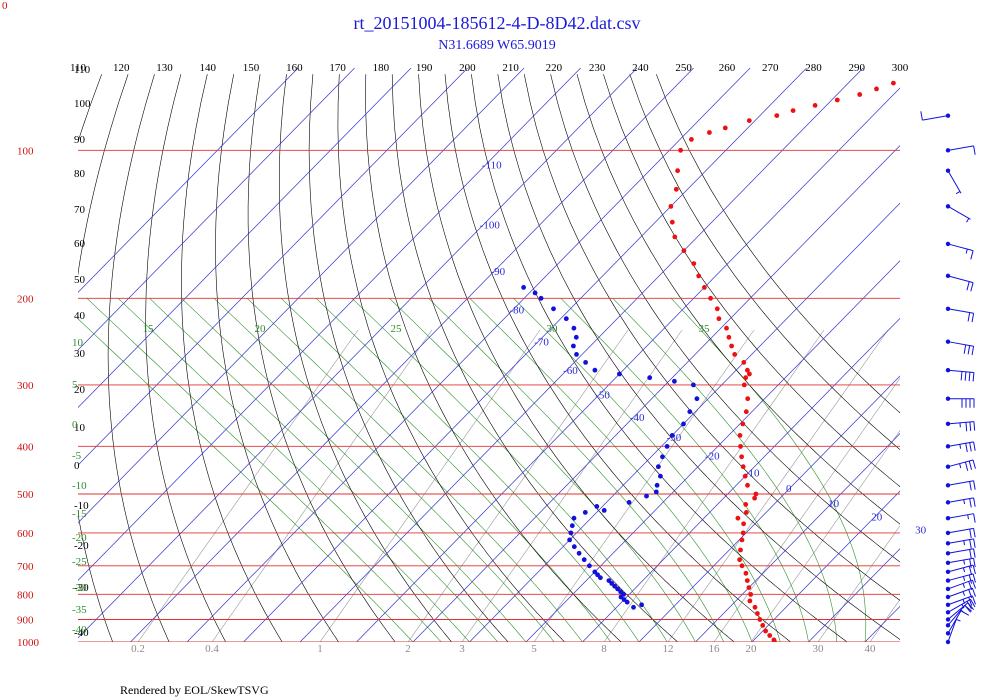 The image size is (1000, 700). I want to click on isotherm-label: -110, so click(492, 166).